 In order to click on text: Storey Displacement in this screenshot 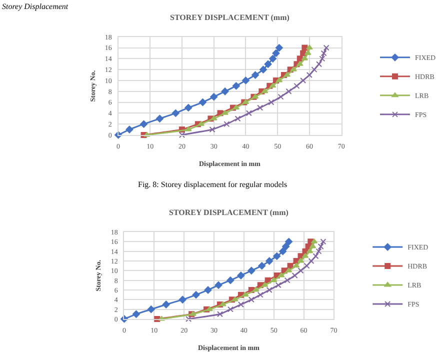, I will do `click(35, 6)`.